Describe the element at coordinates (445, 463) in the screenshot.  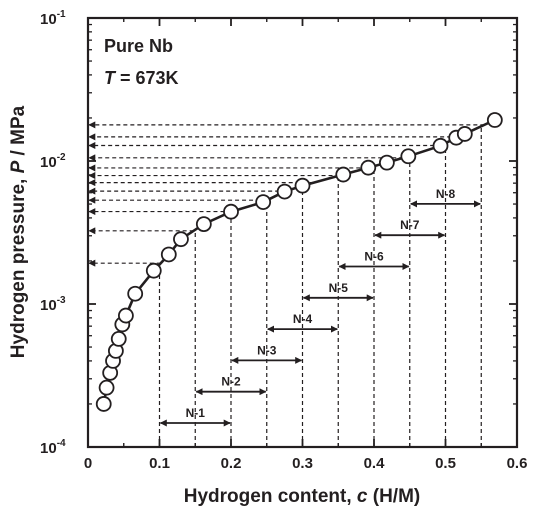
I see `x-tick-label: 0.5` at that location.